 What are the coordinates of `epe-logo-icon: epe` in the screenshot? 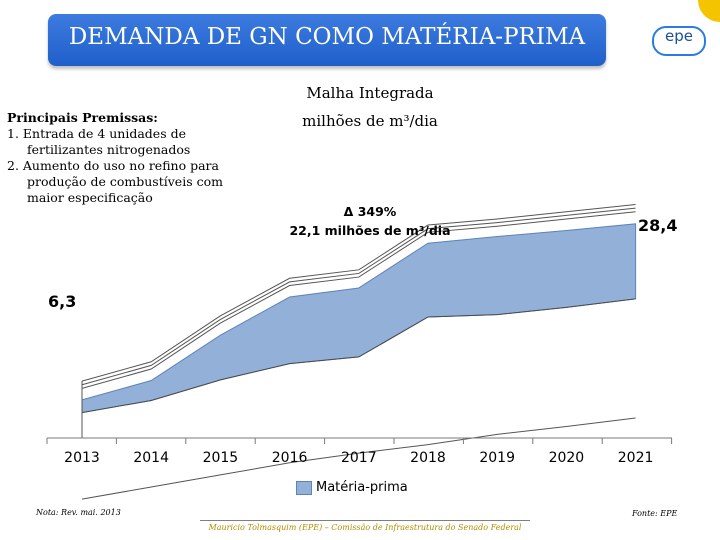 It's located at (680, 44).